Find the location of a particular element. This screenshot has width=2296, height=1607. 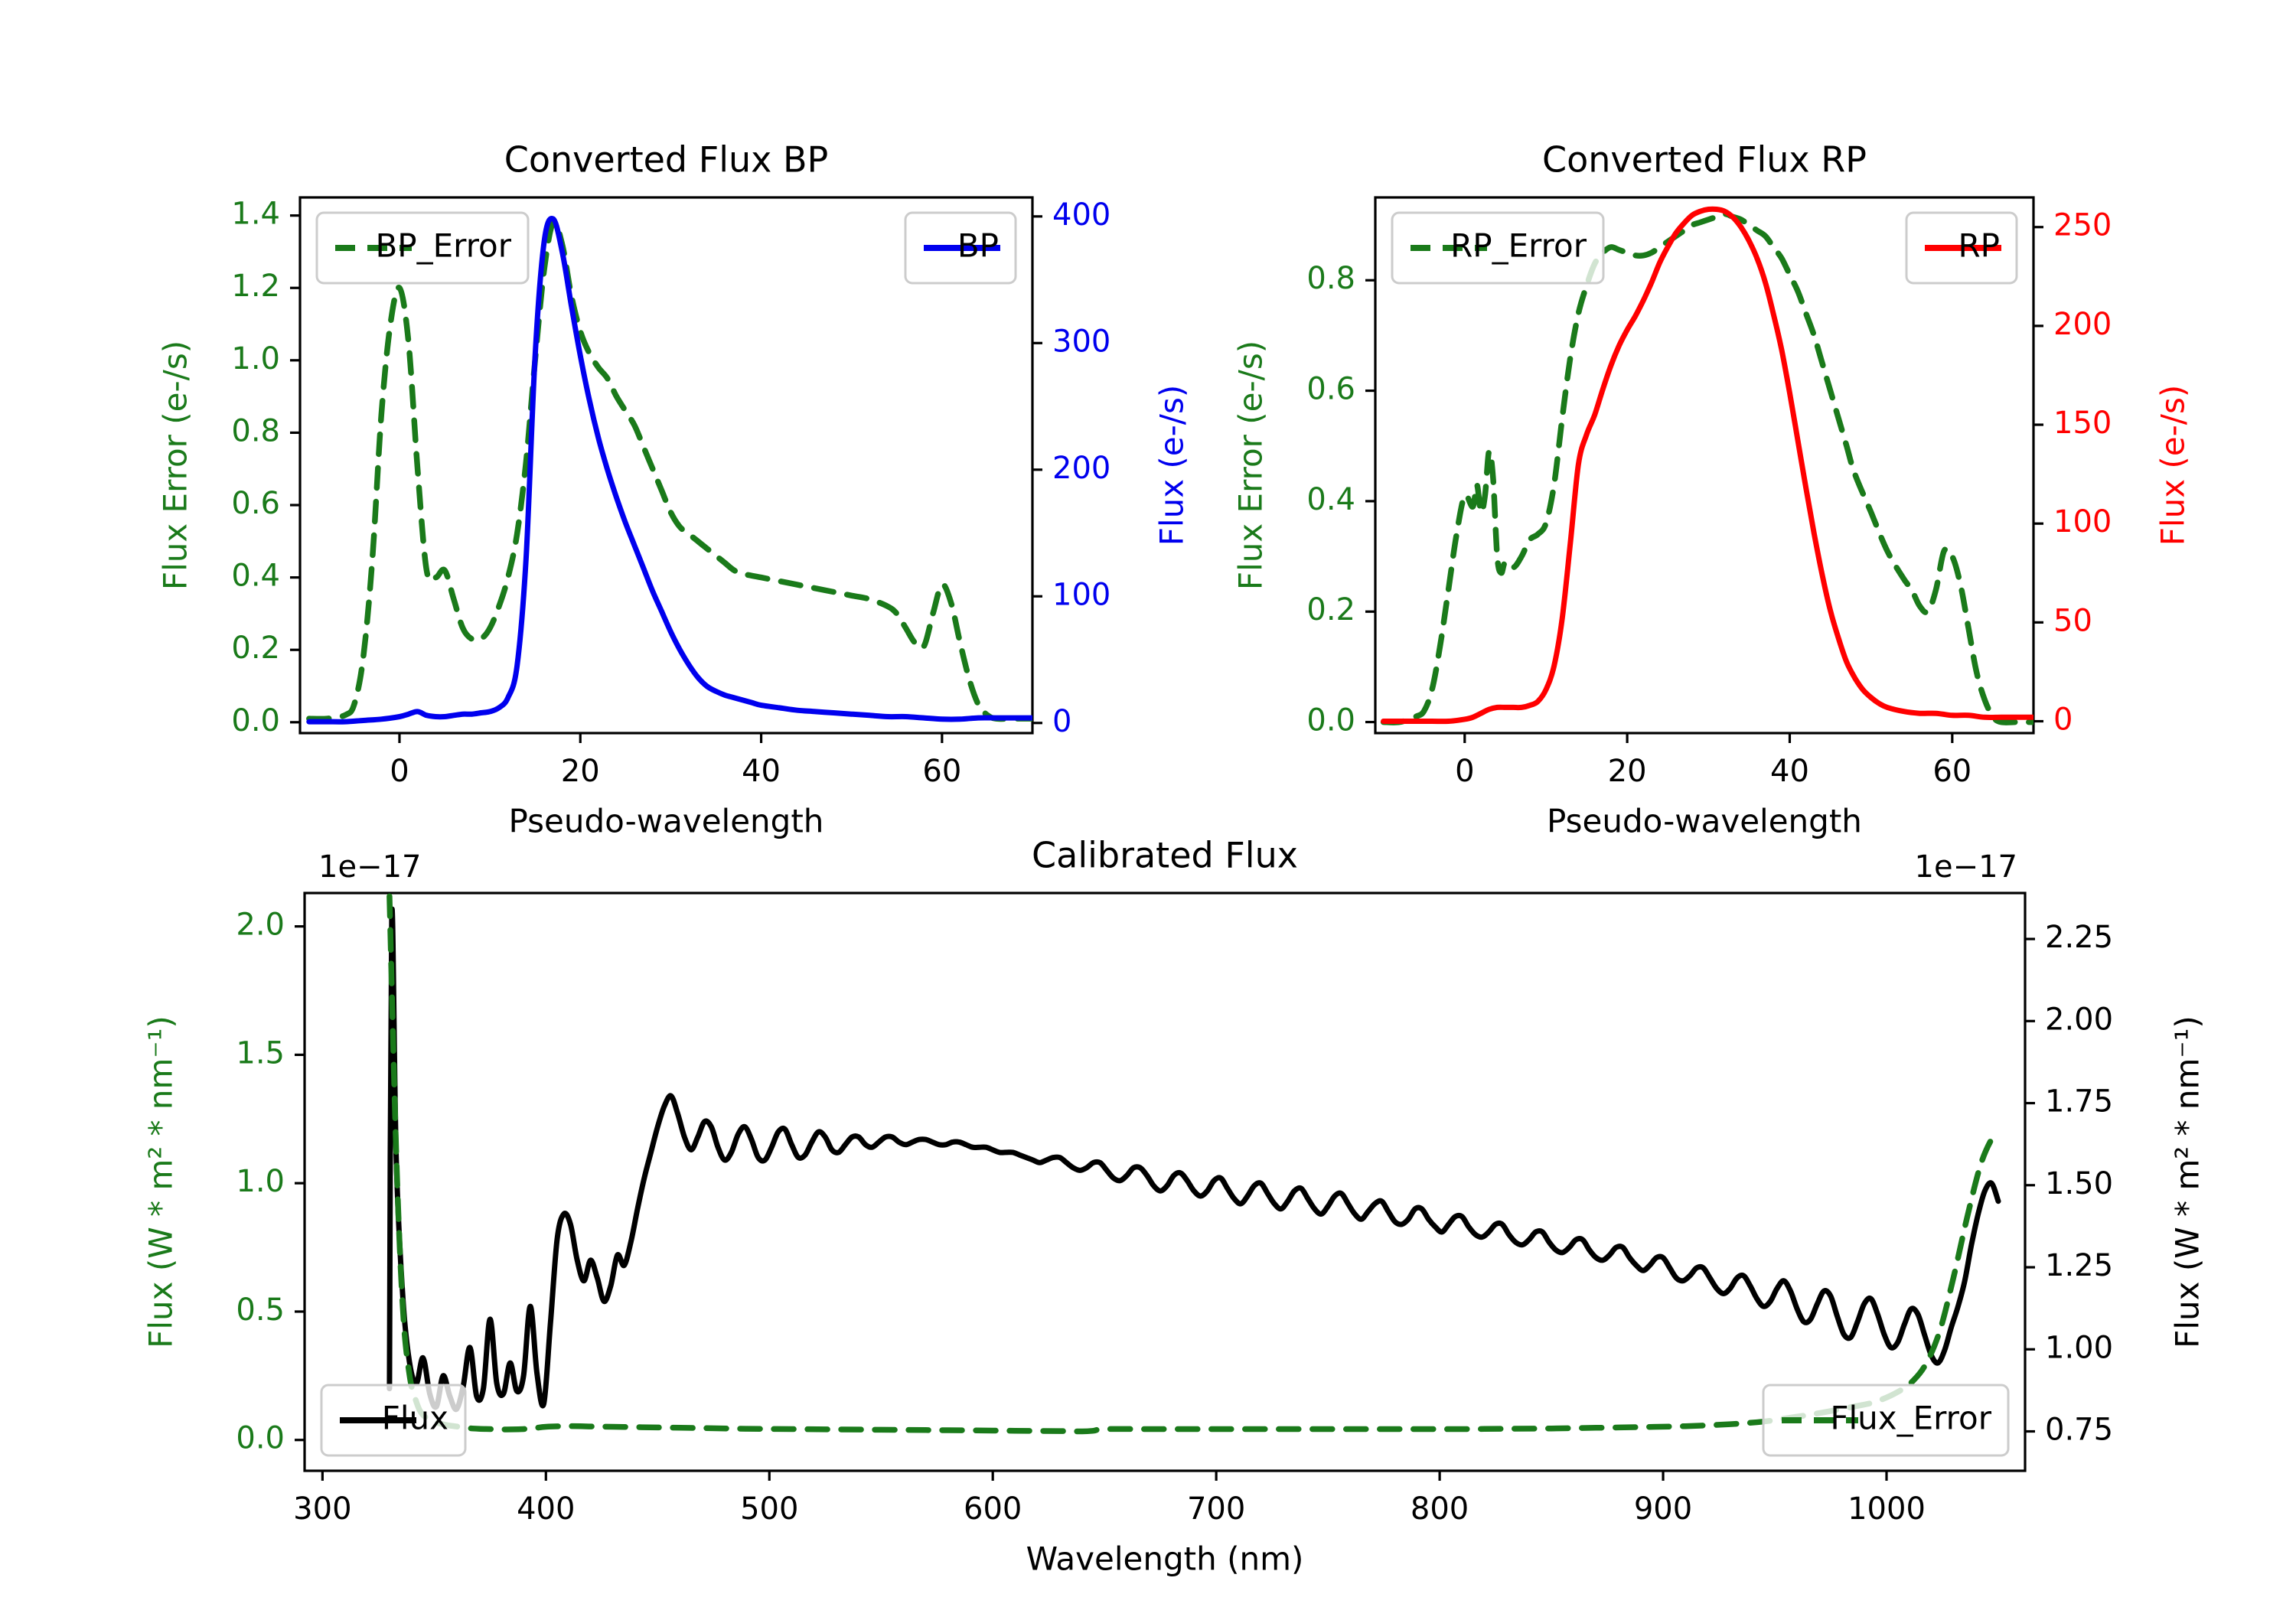

legend-rp-error: RP_Error is located at coordinates (1498, 248).